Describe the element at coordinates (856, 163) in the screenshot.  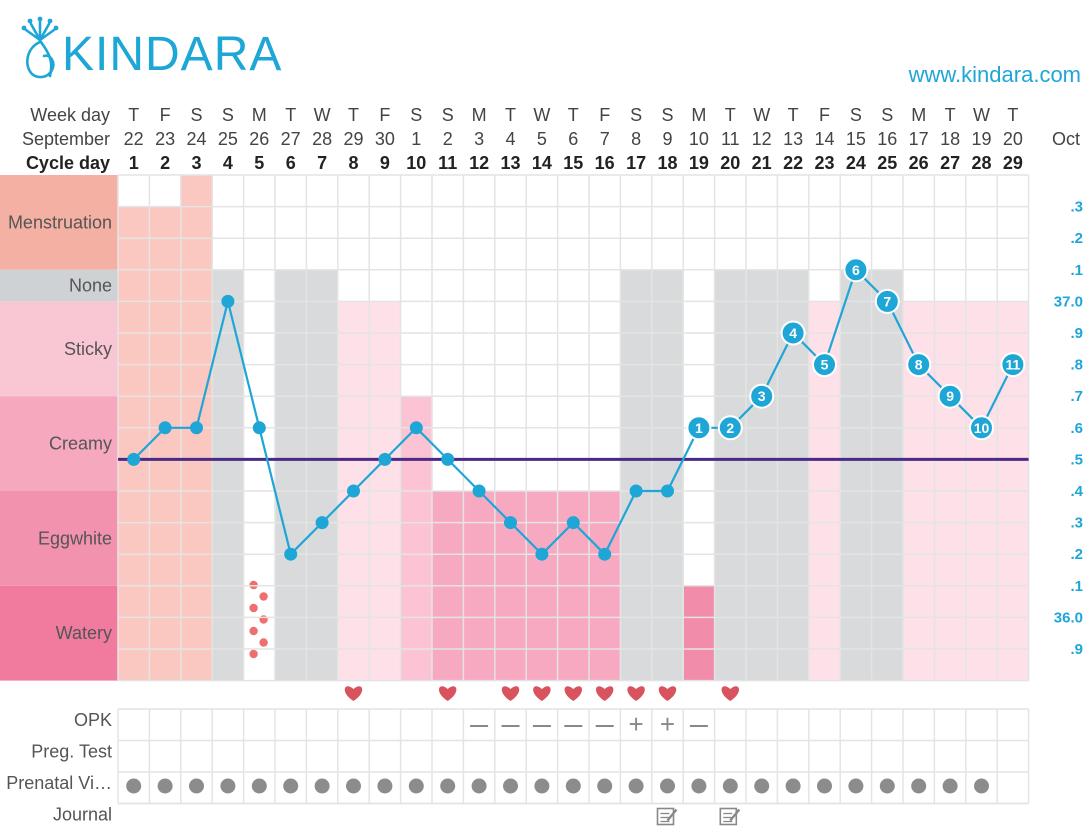
I see `cycle-day-label: 24` at that location.